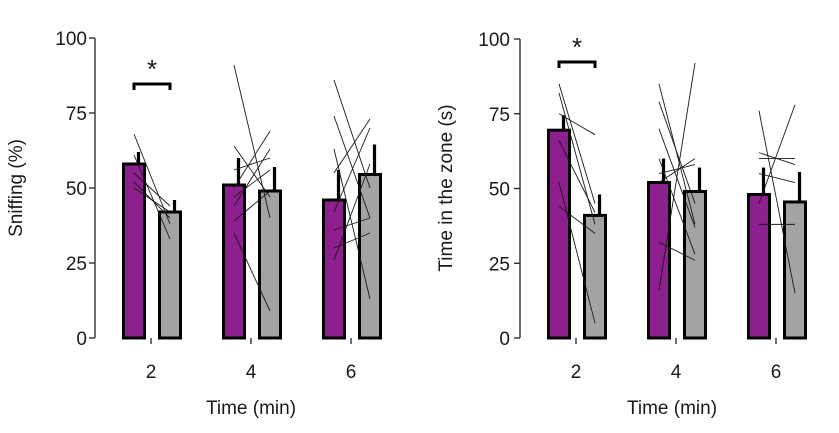 The image size is (839, 433). Describe the element at coordinates (446, 187) in the screenshot. I see `y-axis-title: Time in the zone (s)` at that location.